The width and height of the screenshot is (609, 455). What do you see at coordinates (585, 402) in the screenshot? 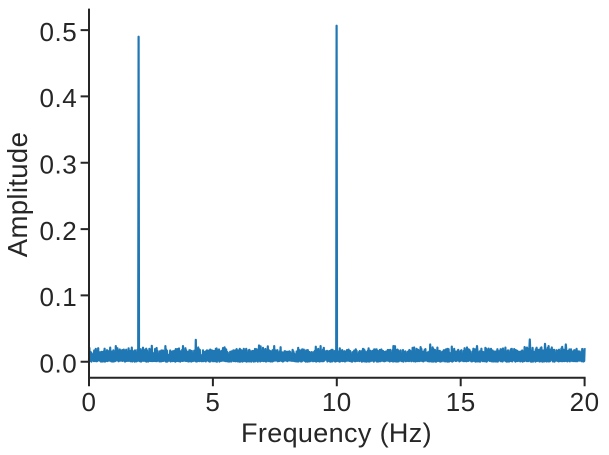
I see `svg-text: 20` at bounding box center [585, 402].